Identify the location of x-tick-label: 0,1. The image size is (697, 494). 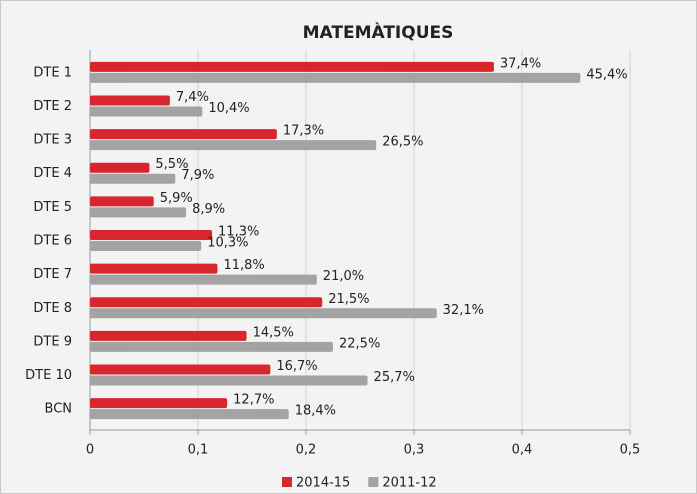
(198, 450).